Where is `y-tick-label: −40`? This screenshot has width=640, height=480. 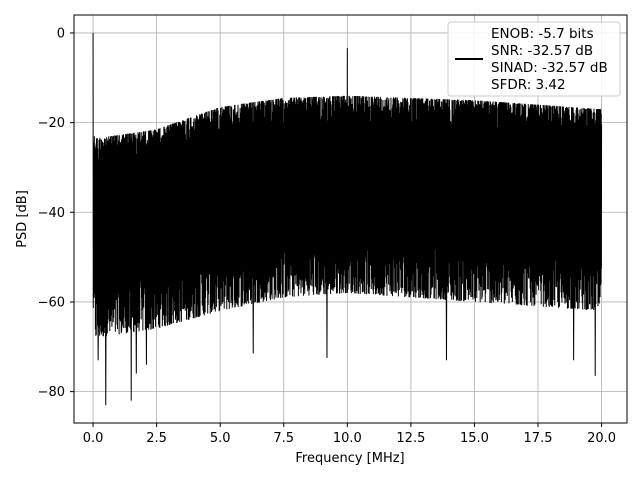
y-tick-label: −40 is located at coordinates (51, 213).